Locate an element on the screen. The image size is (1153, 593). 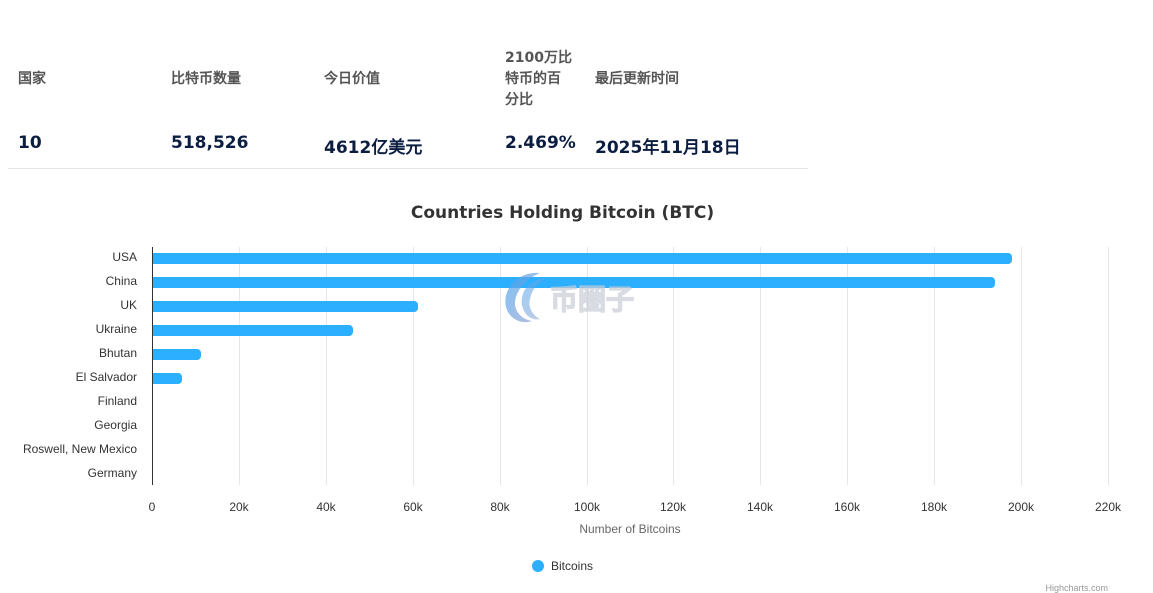
x-tick-label: 160k is located at coordinates (847, 507).